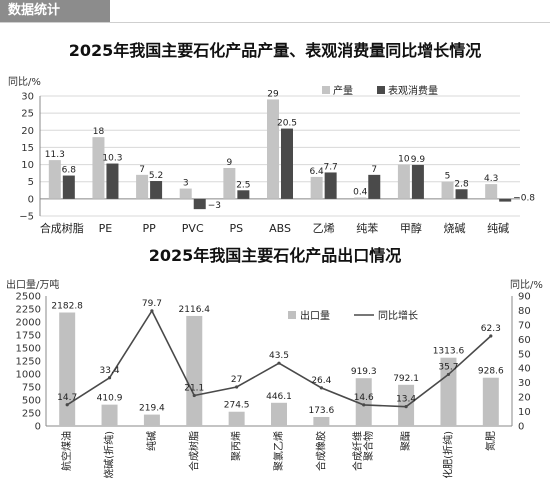 Image resolution: width=550 pixels, height=478 pixels. I want to click on chart1-y-tick: −5, so click(26, 217).